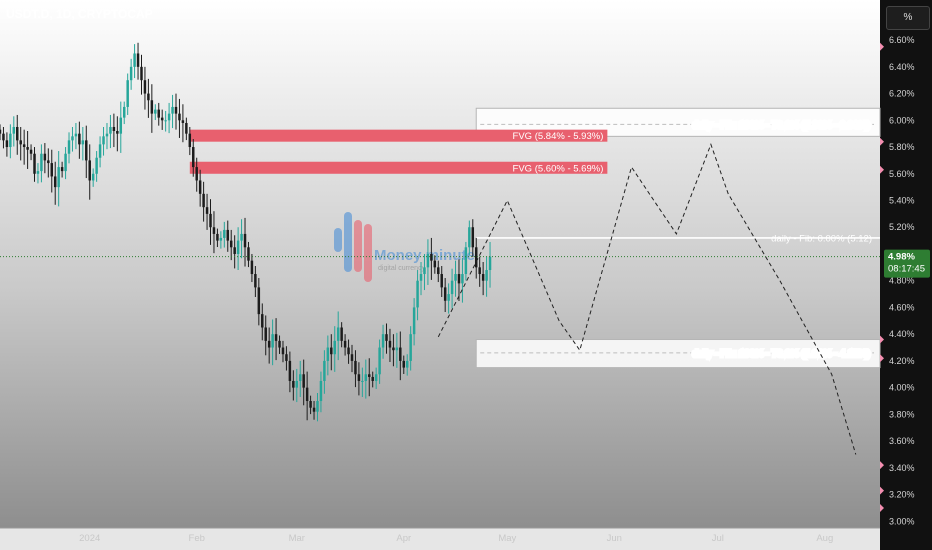 This screenshot has width=932, height=550. What do you see at coordinates (908, 18) in the screenshot?
I see `percent-scale-button: %` at bounding box center [908, 18].